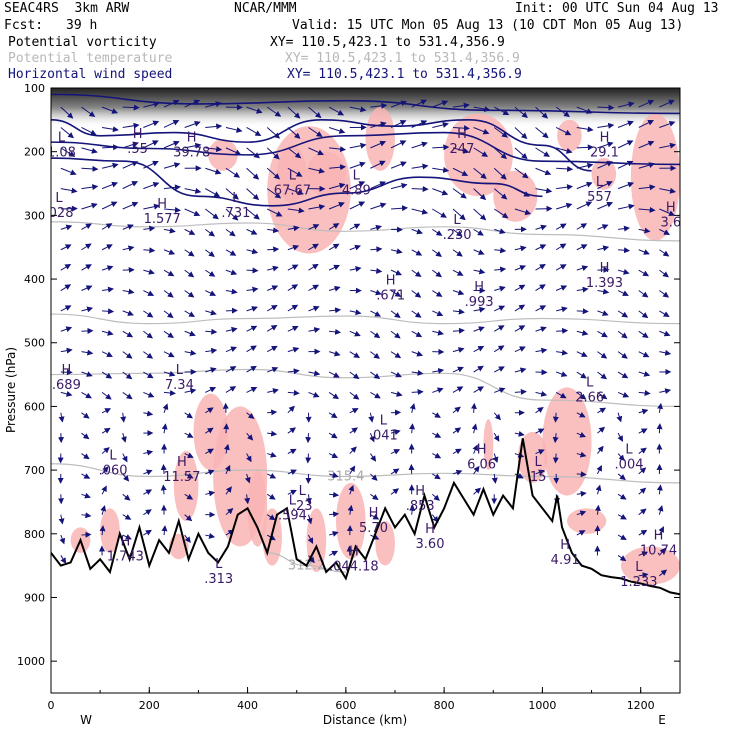  I want to click on extremum-value-label: 67.67, so click(292, 191).